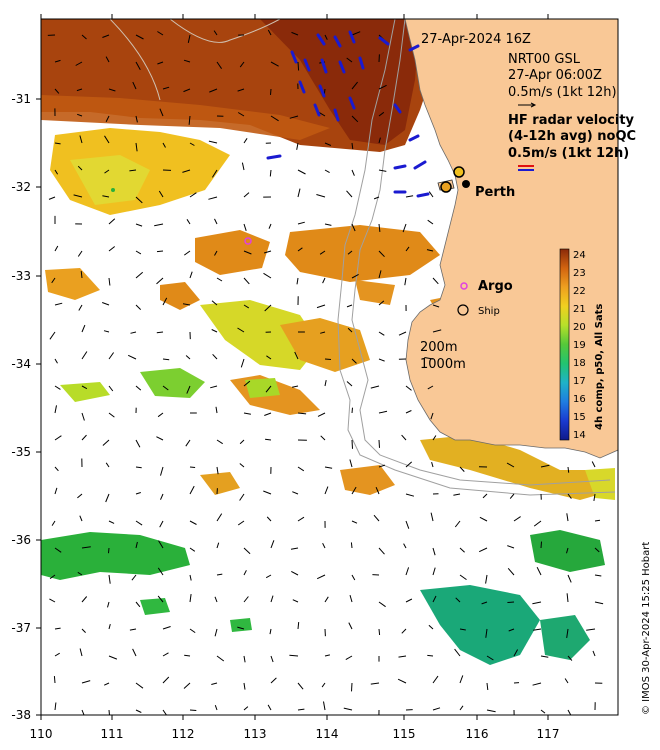 Image resolution: width=660 pixels, height=750 pixels. Describe the element at coordinates (41, 734) in the screenshot. I see `x-tick-label: 110` at that location.